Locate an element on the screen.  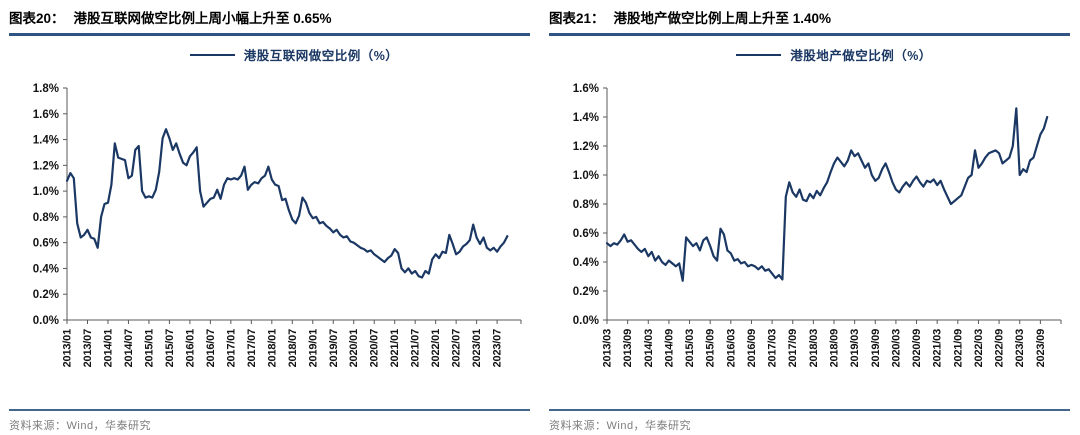
legend: 港股地产做空比例（%） is located at coordinates (834, 54).